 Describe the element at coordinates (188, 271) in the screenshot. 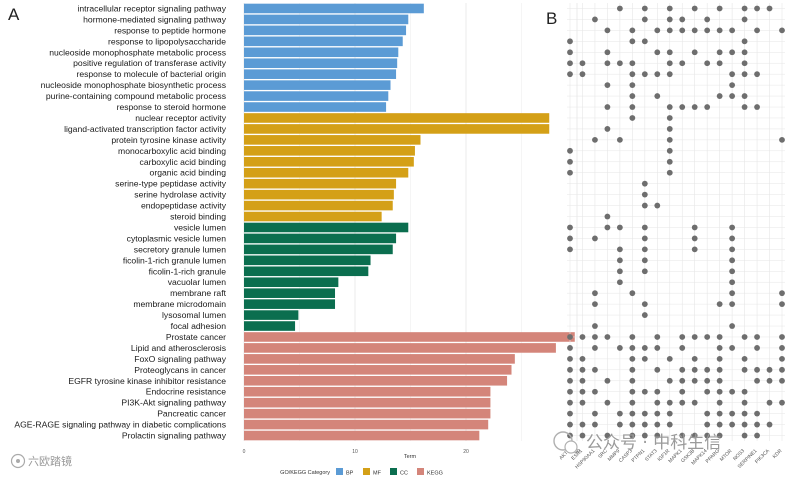

I see `term-label: ficolin-1-rich granule` at that location.